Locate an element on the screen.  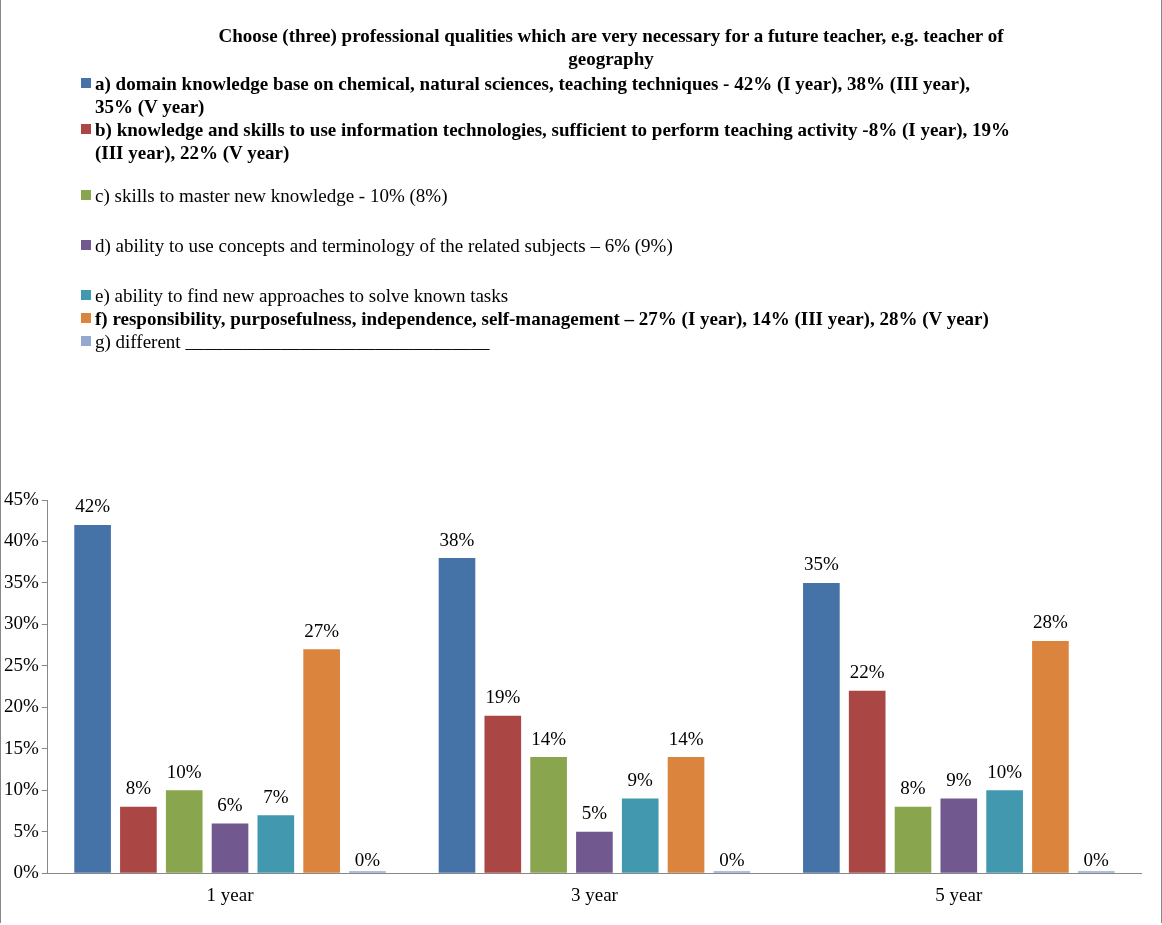
y-tick-label: 30% is located at coordinates (21, 623).